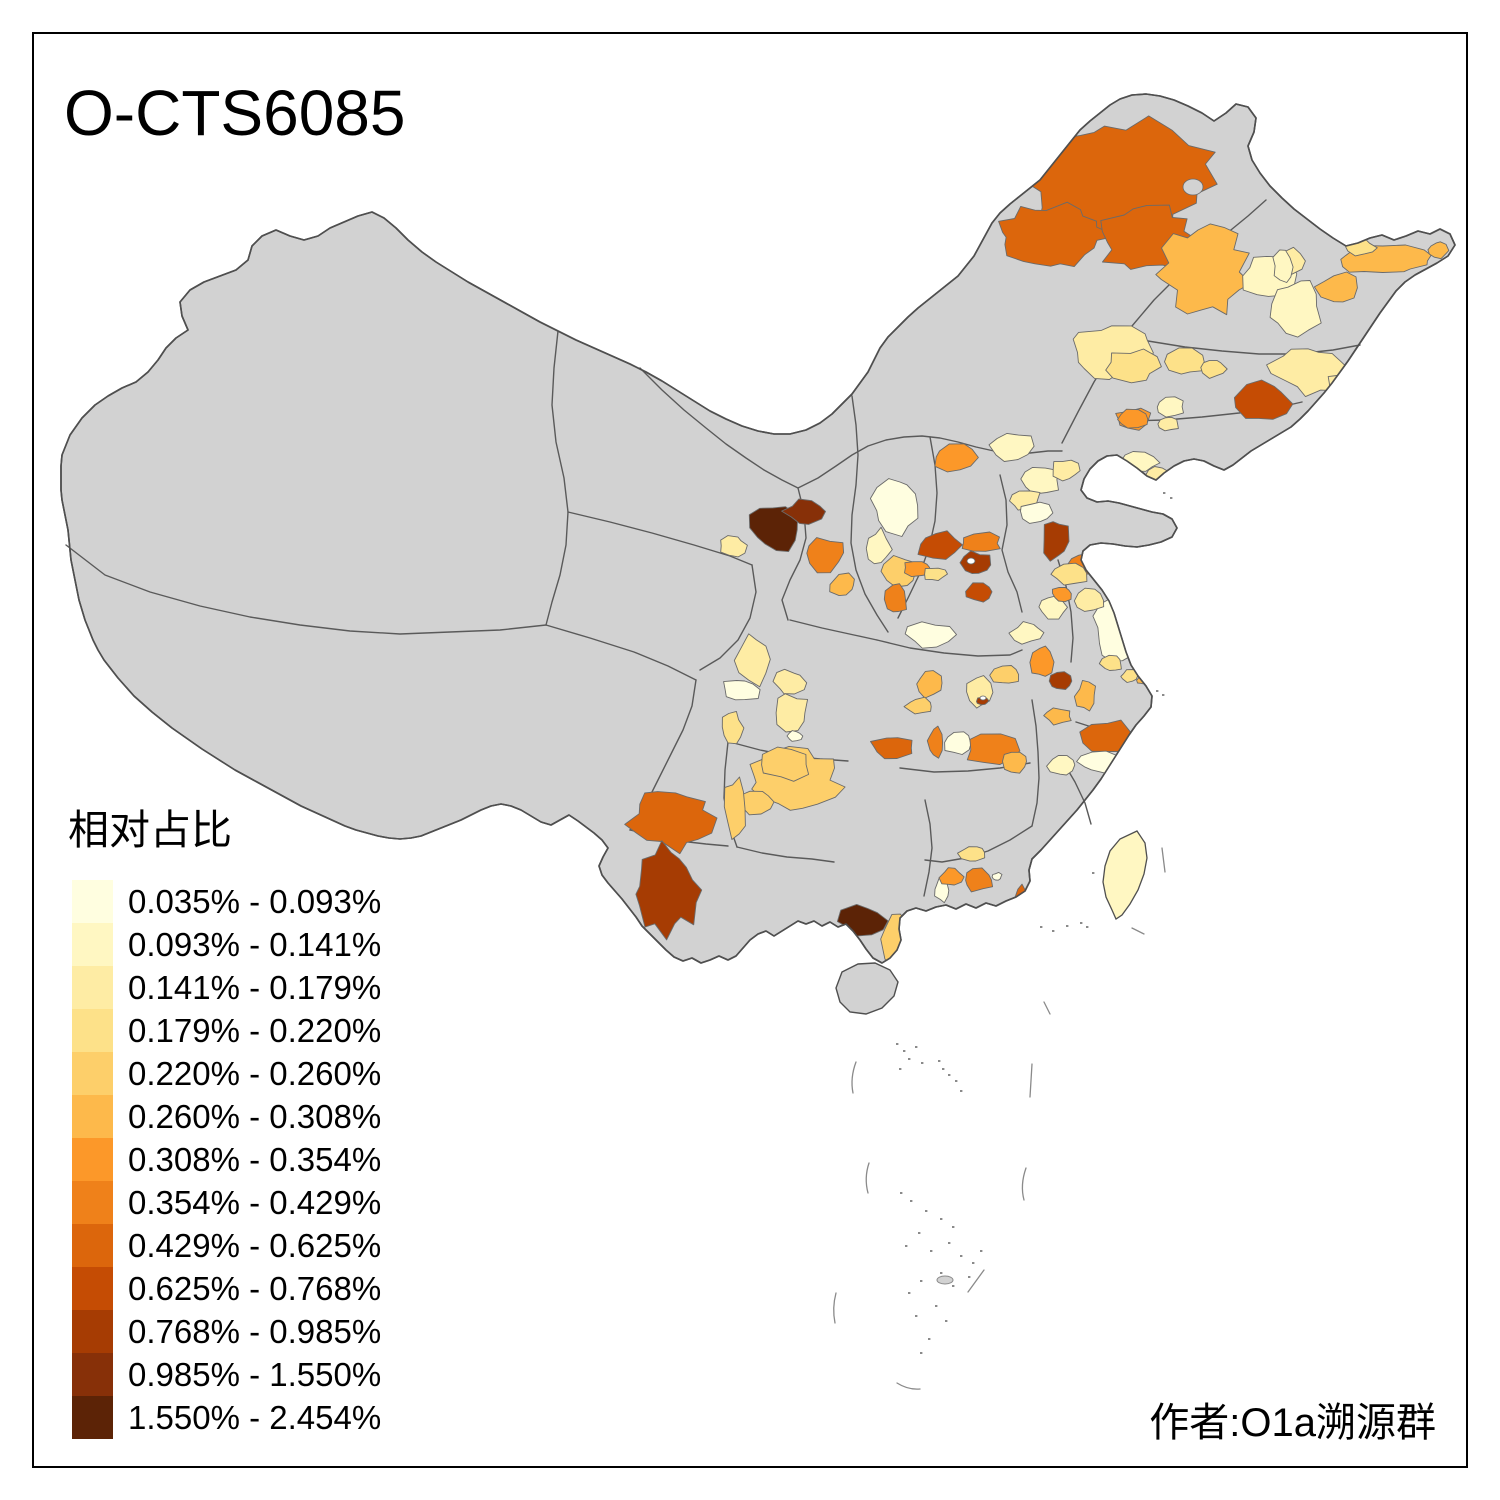  I want to click on taiwan-island, so click(1125, 875).